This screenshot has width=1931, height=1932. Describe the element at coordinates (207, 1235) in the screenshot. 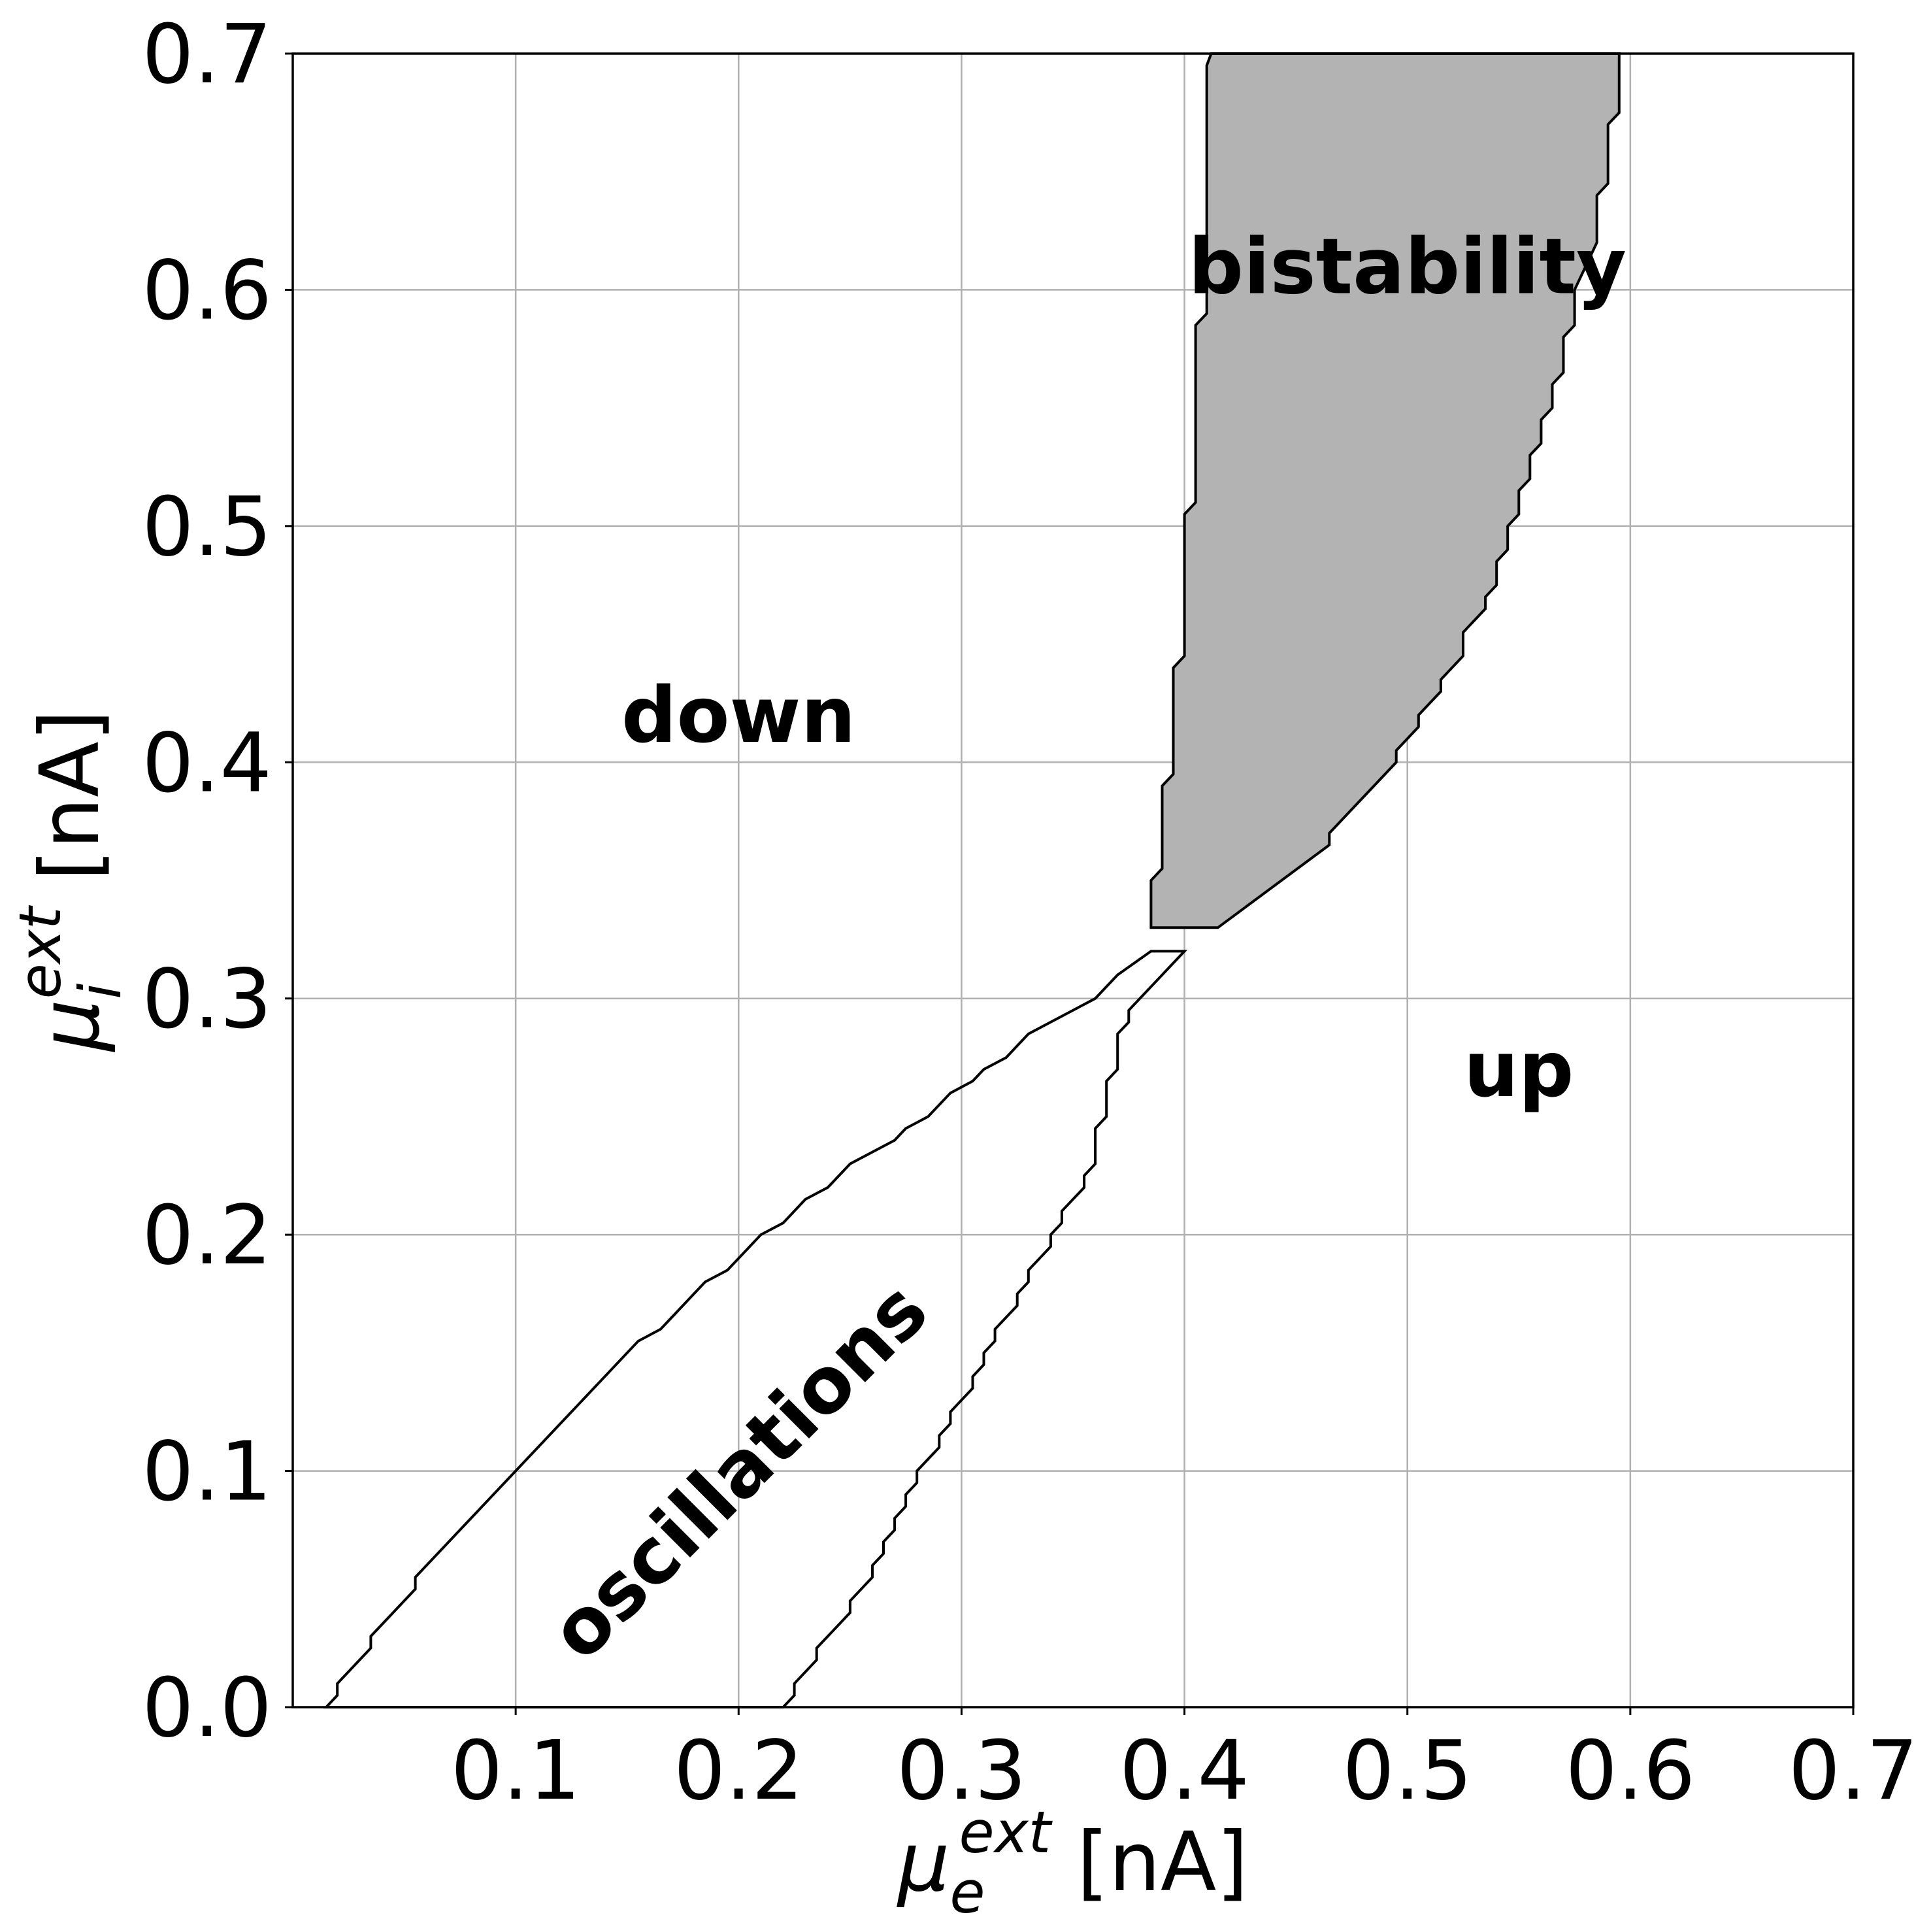

I see `y-tick-label-2: 0.2` at that location.